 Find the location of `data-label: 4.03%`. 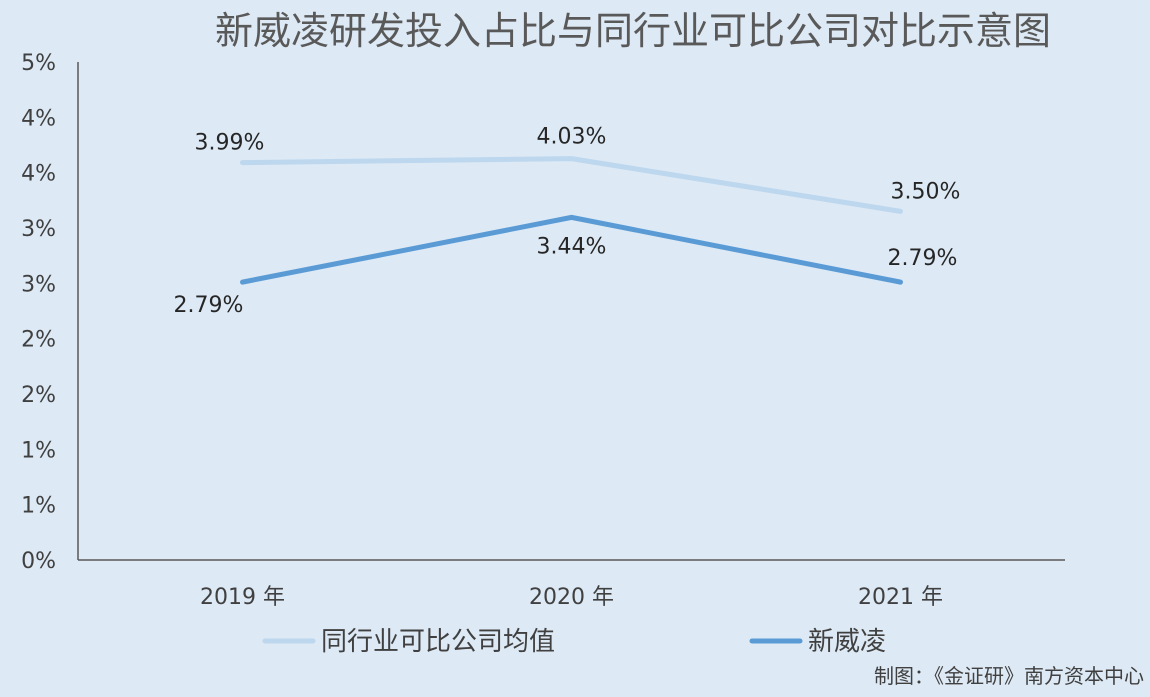

data-label: 4.03% is located at coordinates (572, 137).